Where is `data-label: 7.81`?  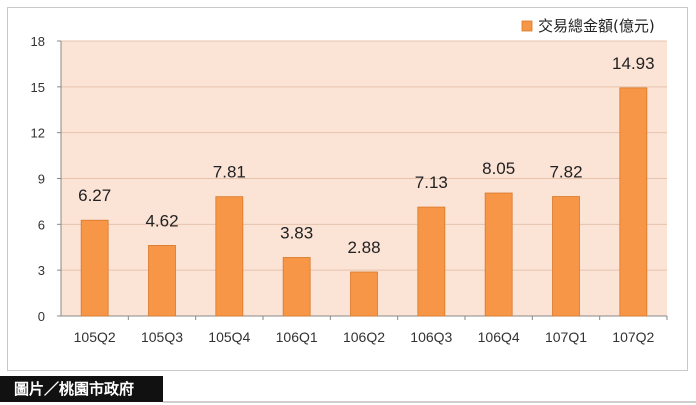 data-label: 7.81 is located at coordinates (229, 172).